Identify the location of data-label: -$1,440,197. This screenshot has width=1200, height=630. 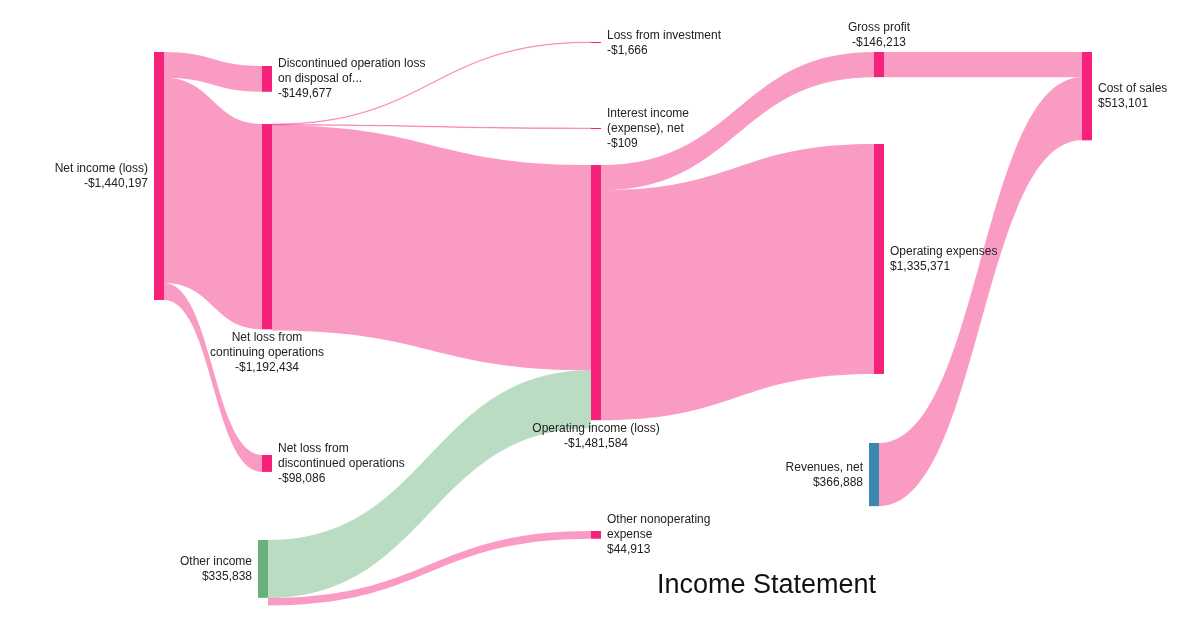
(116, 183).